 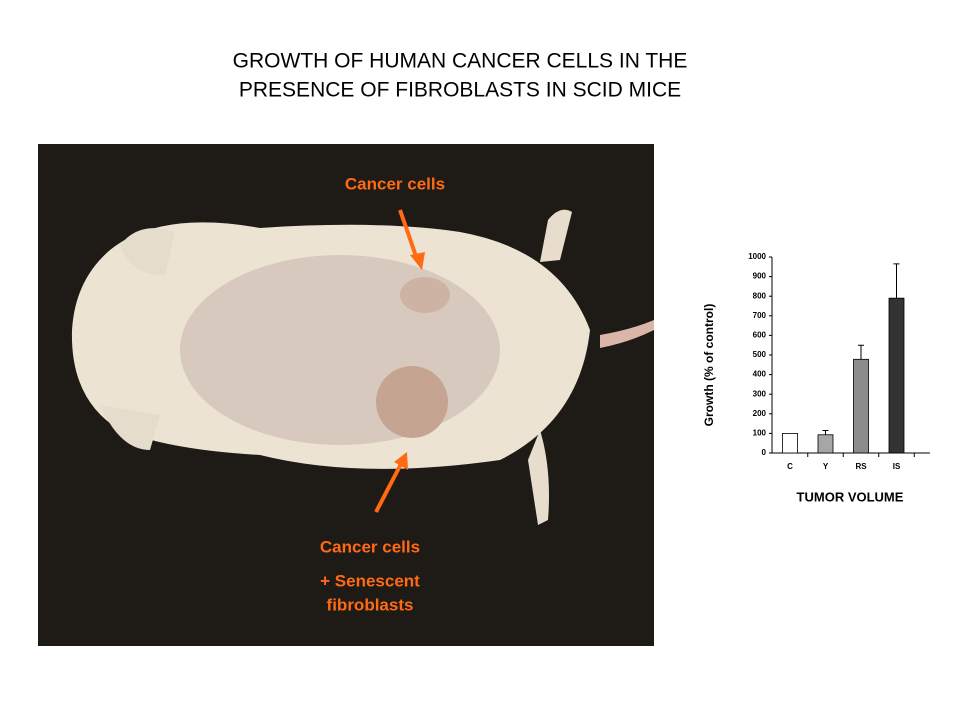 What do you see at coordinates (760, 315) in the screenshot?
I see `y-tick-label: 700` at bounding box center [760, 315].